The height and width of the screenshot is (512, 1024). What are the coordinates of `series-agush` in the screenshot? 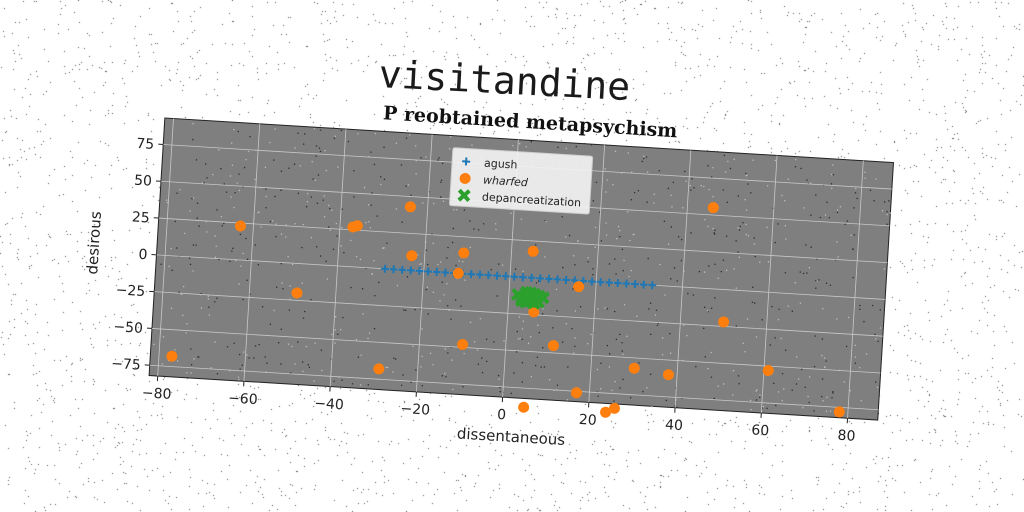 It's located at (518, 277).